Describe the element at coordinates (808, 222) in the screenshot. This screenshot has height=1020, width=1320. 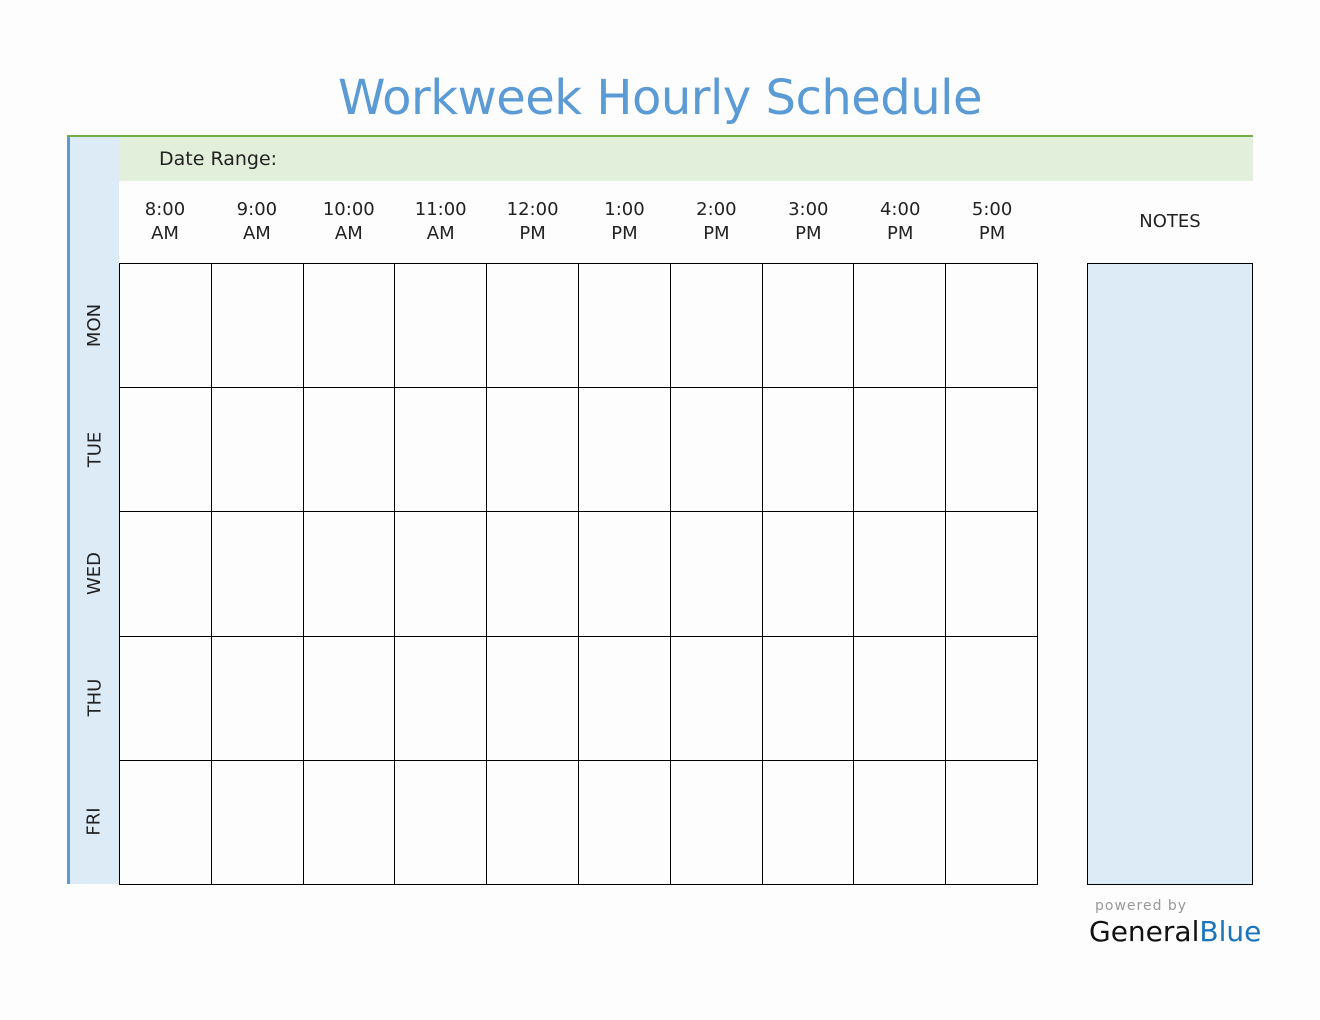
I see `time-header: 3:00 PM` at that location.